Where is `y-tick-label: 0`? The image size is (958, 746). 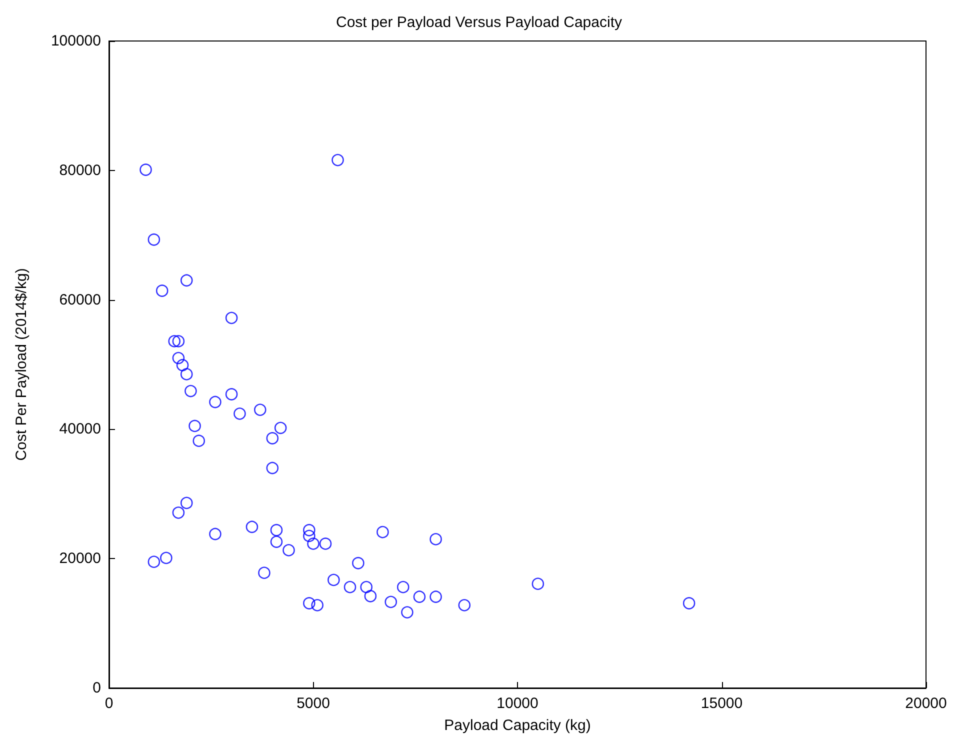
y-tick-label: 0 is located at coordinates (96, 688).